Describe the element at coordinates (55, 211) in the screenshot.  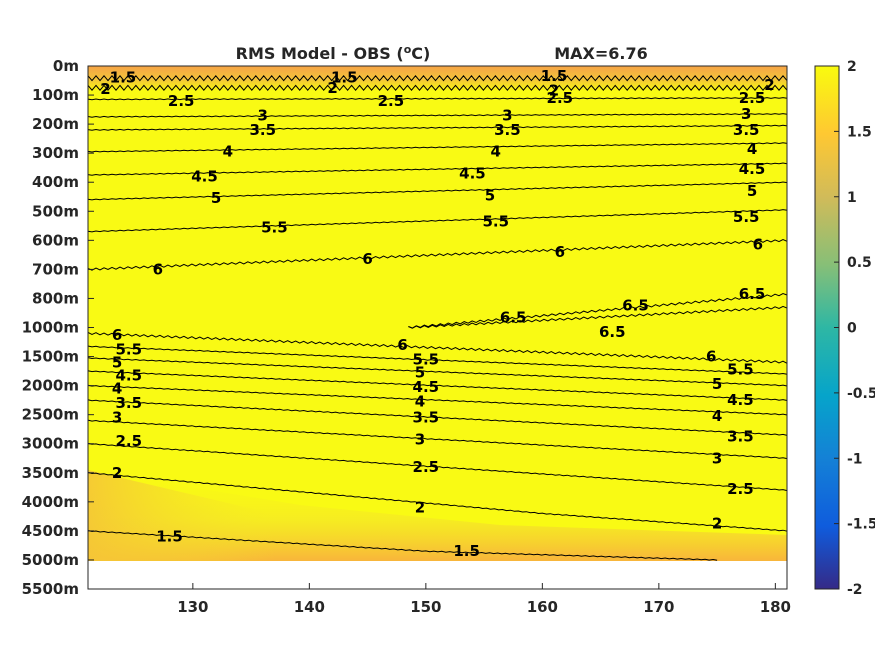
I see `y-tick-label: 500m` at that location.